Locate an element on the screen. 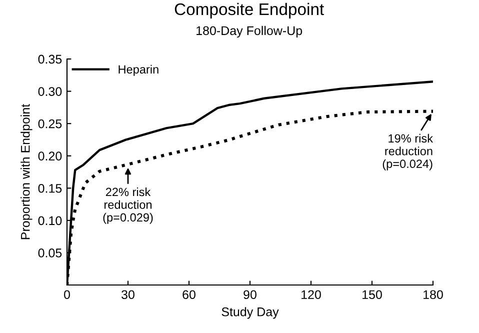 The height and width of the screenshot is (333, 479). legend-label: Heparin is located at coordinates (138, 70).